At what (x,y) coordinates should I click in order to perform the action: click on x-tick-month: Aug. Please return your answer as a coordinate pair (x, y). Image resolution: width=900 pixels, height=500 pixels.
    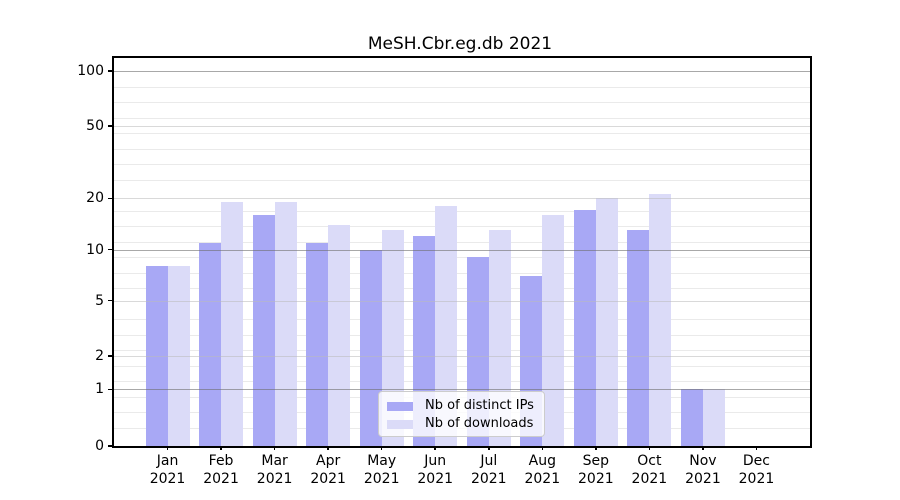
    Looking at the image, I should click on (542, 461).